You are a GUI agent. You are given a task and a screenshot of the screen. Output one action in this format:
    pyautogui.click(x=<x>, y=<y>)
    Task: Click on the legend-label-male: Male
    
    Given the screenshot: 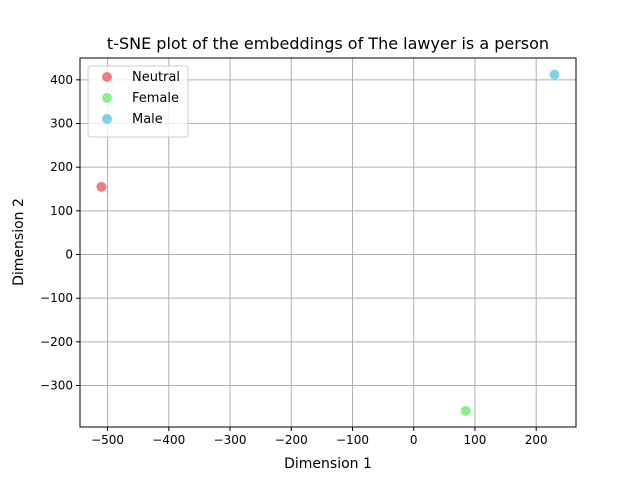 What is the action you would take?
    pyautogui.click(x=147, y=119)
    